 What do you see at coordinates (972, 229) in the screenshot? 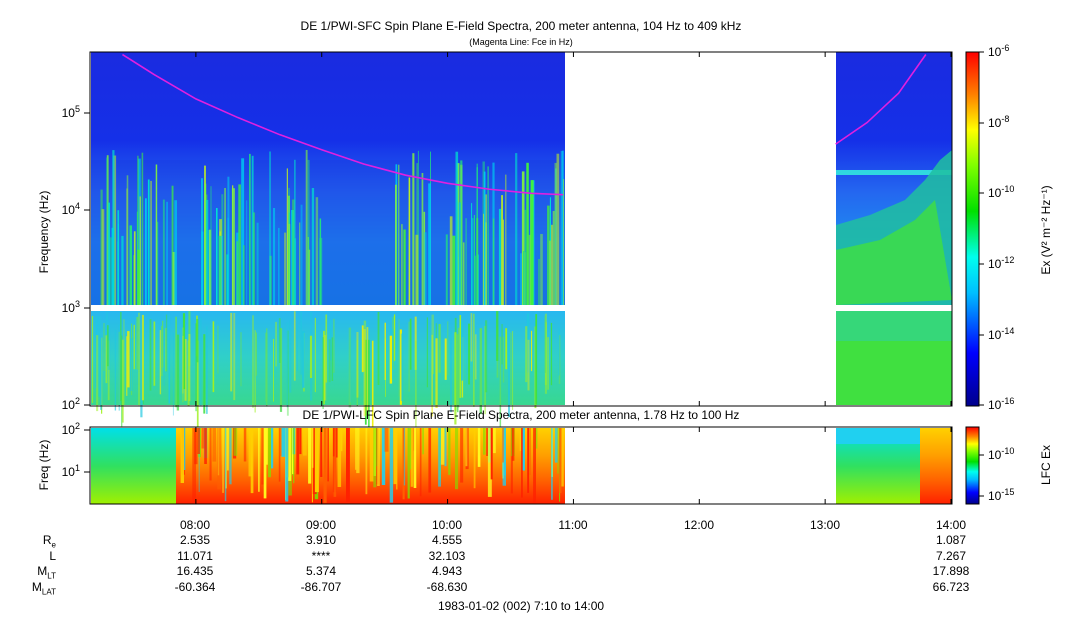
I see `top-colorbar` at bounding box center [972, 229].